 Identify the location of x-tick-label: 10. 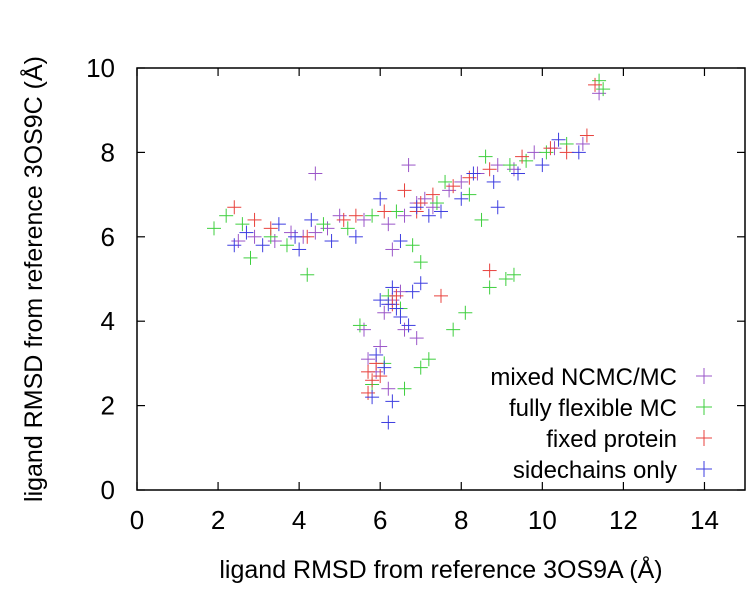
(542, 520).